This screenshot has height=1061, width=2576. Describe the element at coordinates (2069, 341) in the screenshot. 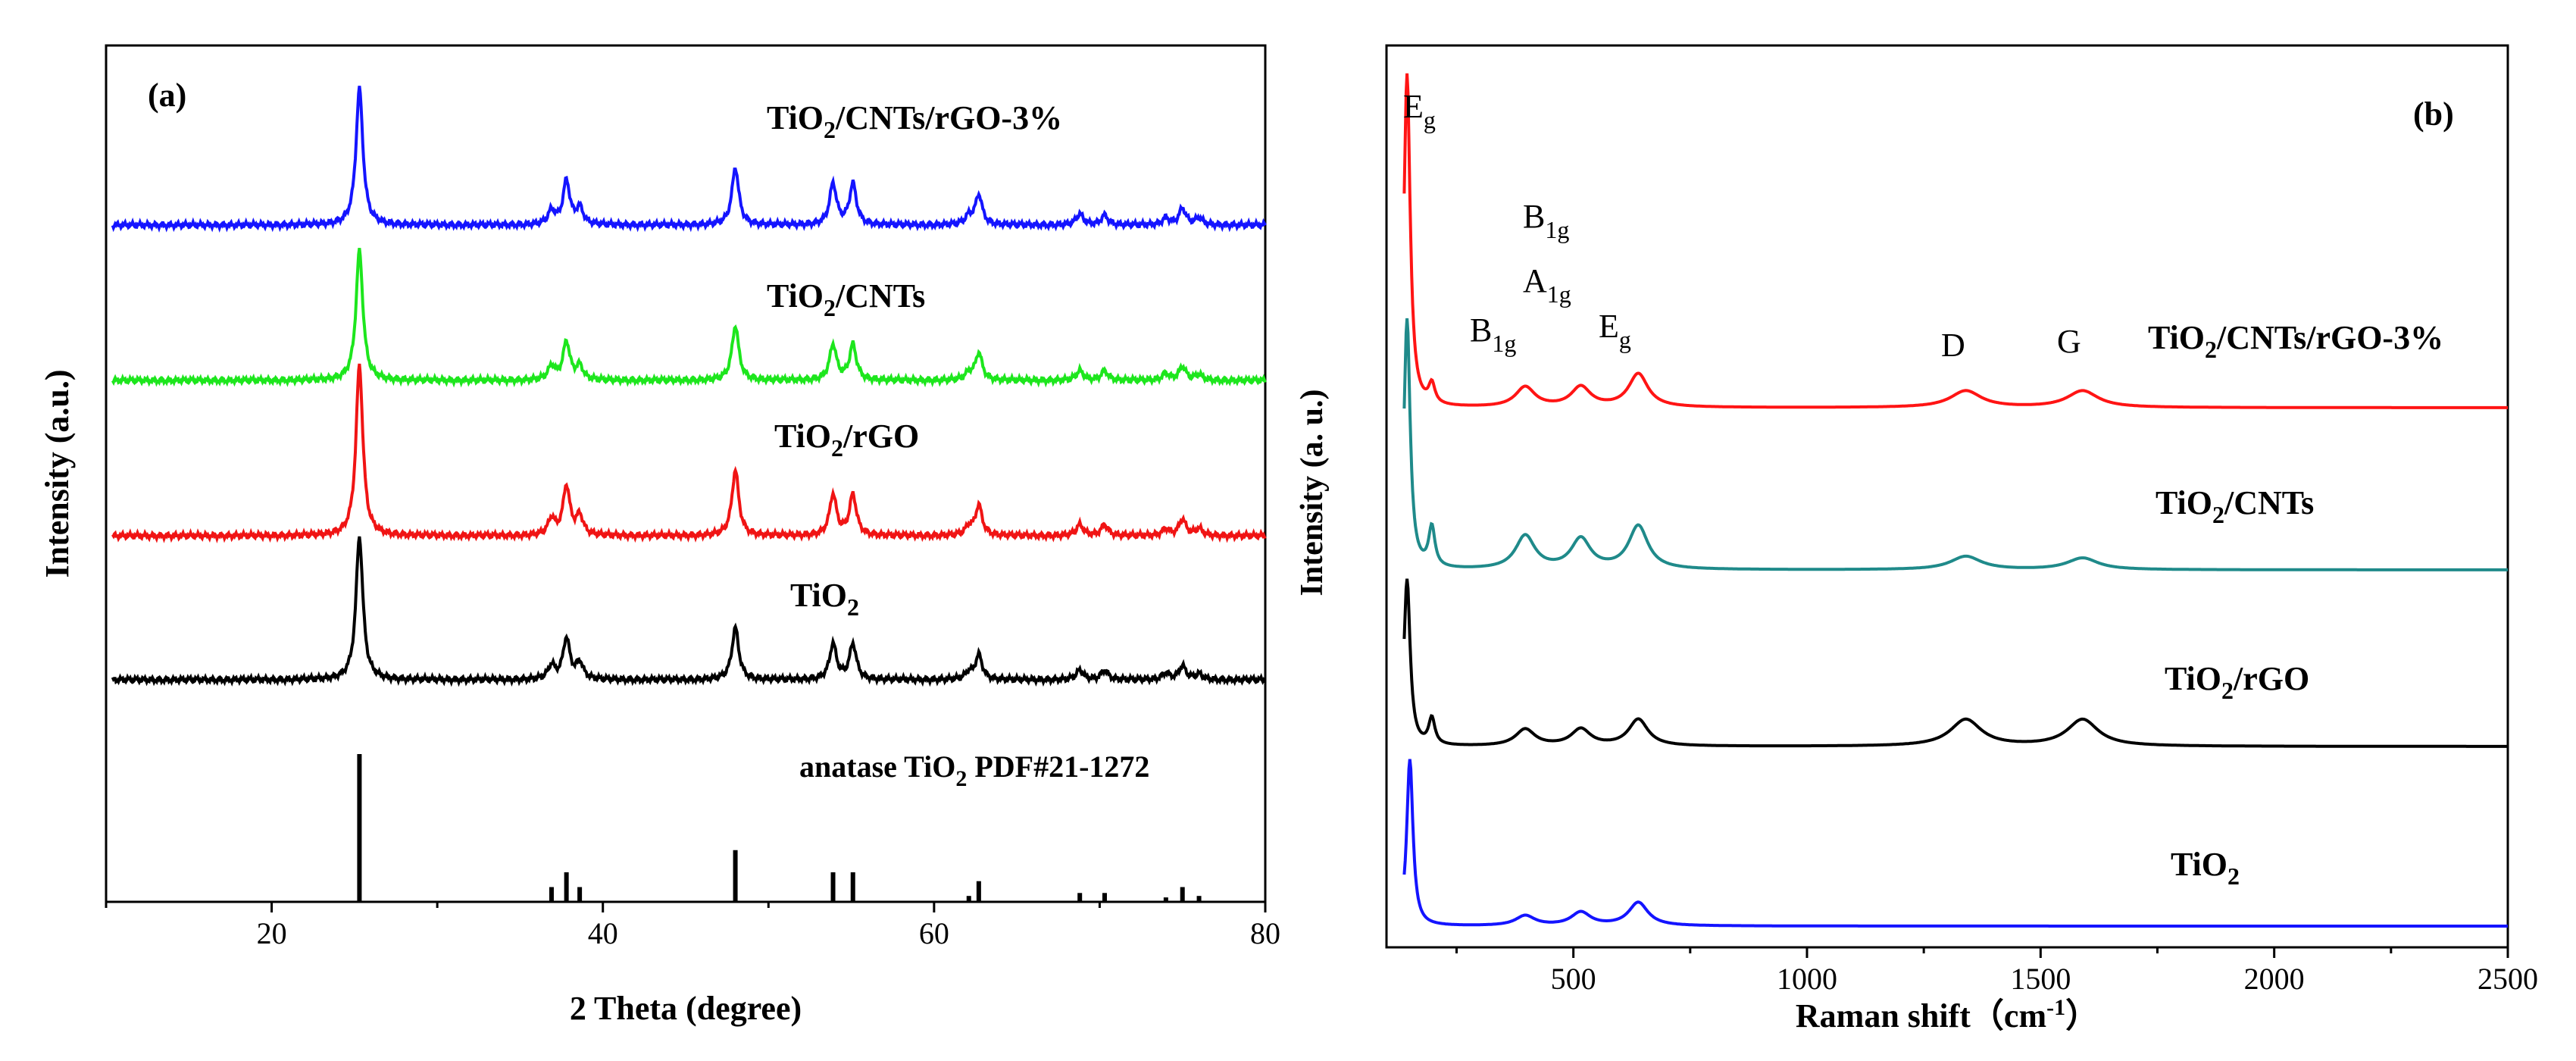

I see `band-label-g: G` at that location.